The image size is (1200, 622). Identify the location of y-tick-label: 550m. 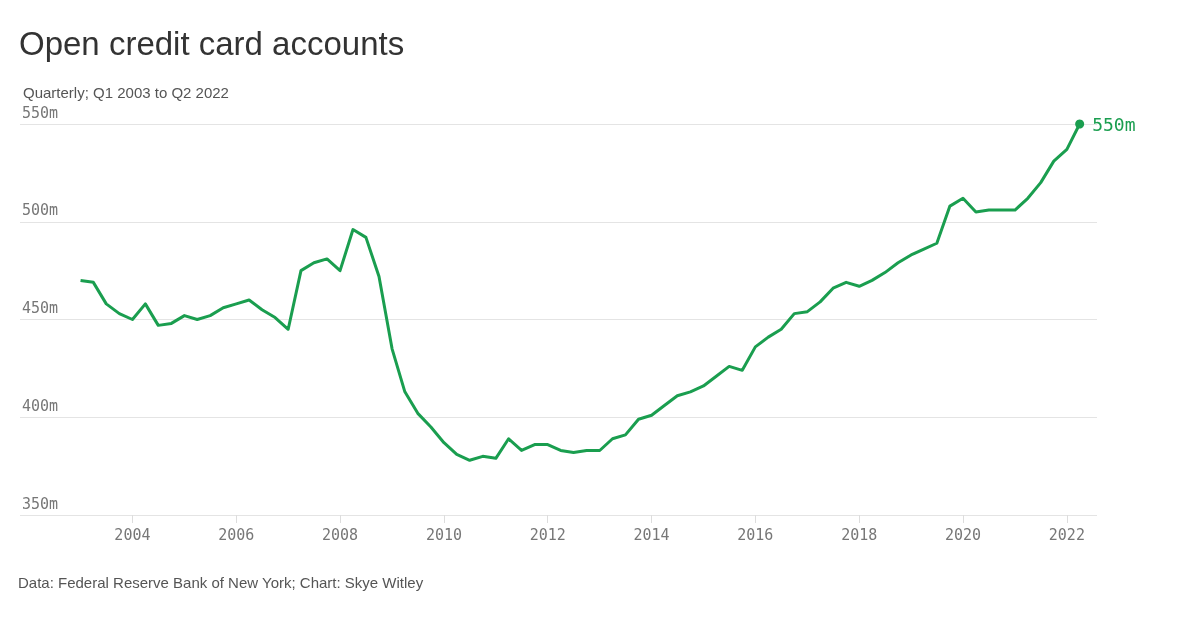
(40, 112).